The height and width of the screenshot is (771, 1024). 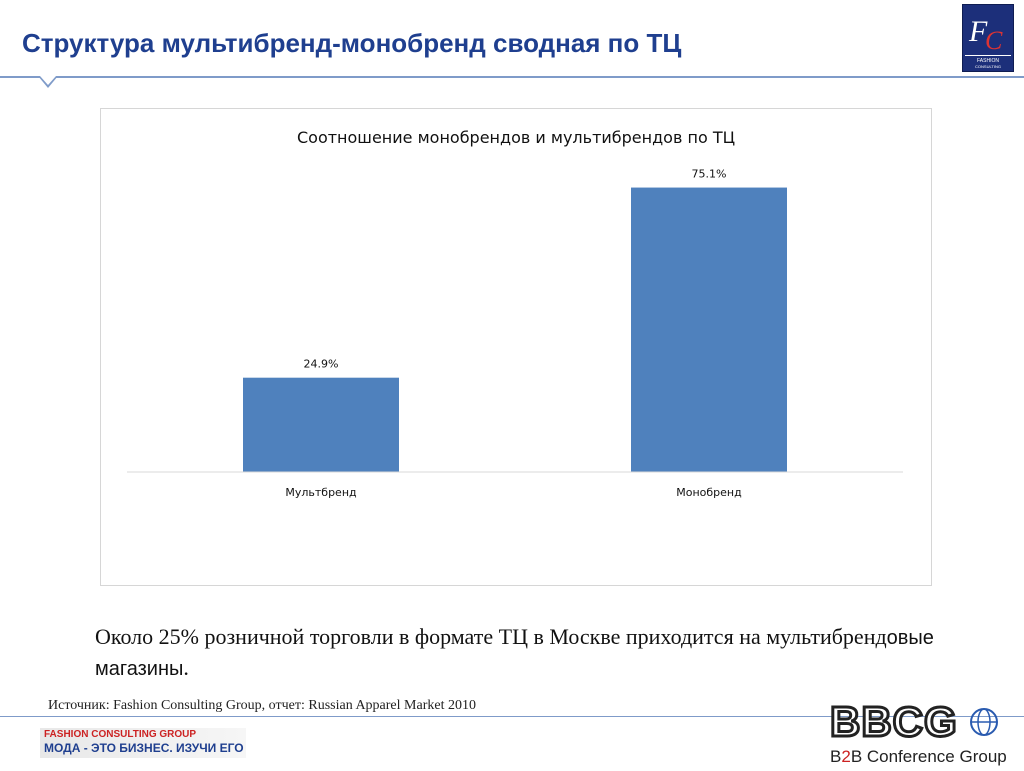 I want to click on fc-monogram-icon: F C FASHION CONSULTING, so click(x=988, y=42).